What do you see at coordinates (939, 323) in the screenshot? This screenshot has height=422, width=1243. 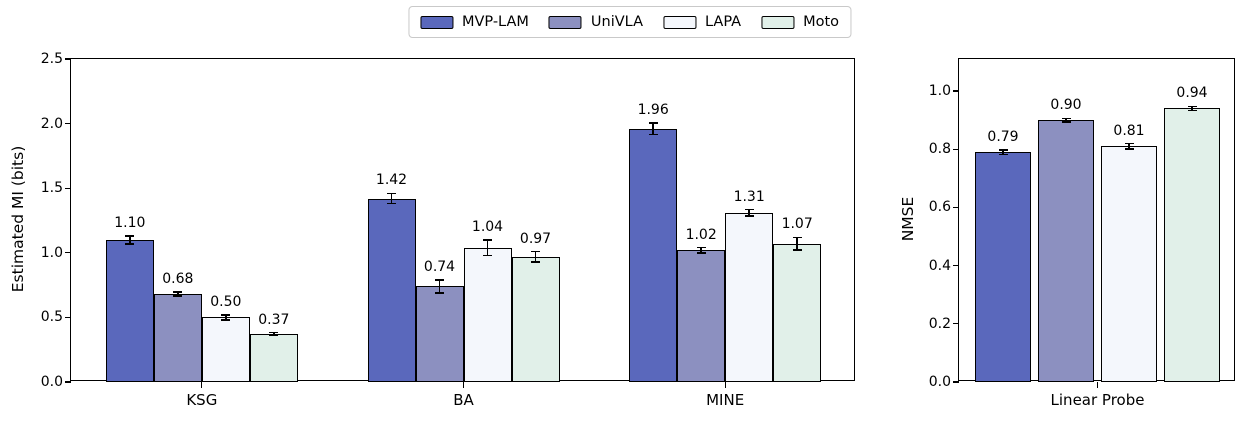 I see `y-tick-label: 0.2` at bounding box center [939, 323].